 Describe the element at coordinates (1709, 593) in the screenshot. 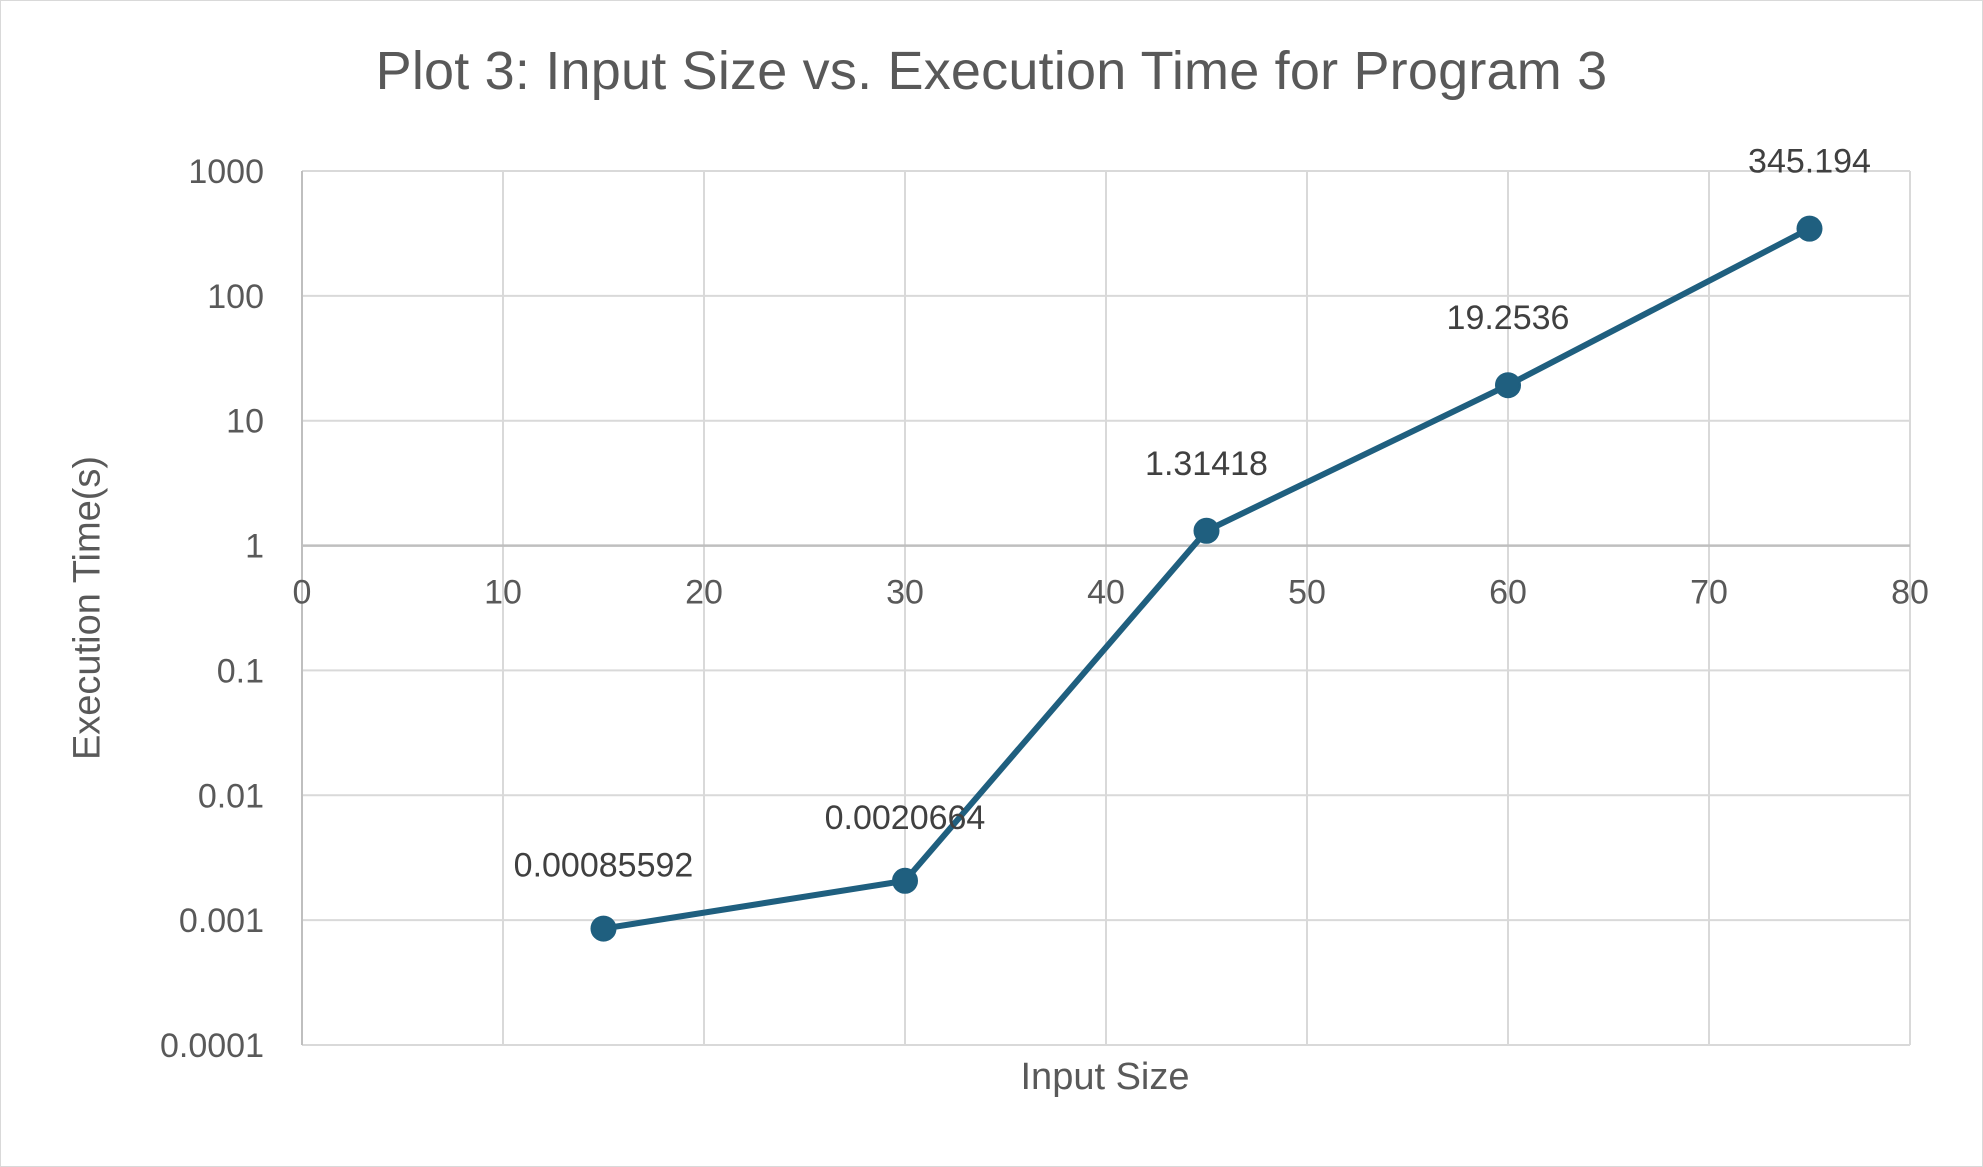

I see `x-tick-label: 70` at that location.